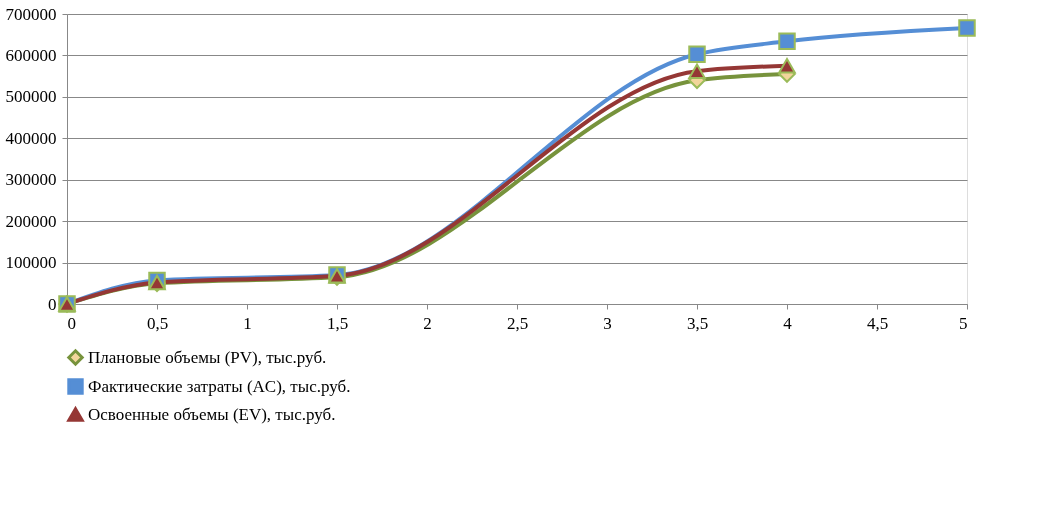  What do you see at coordinates (31, 180) in the screenshot?
I see `y-tick-label: 300000` at bounding box center [31, 180].